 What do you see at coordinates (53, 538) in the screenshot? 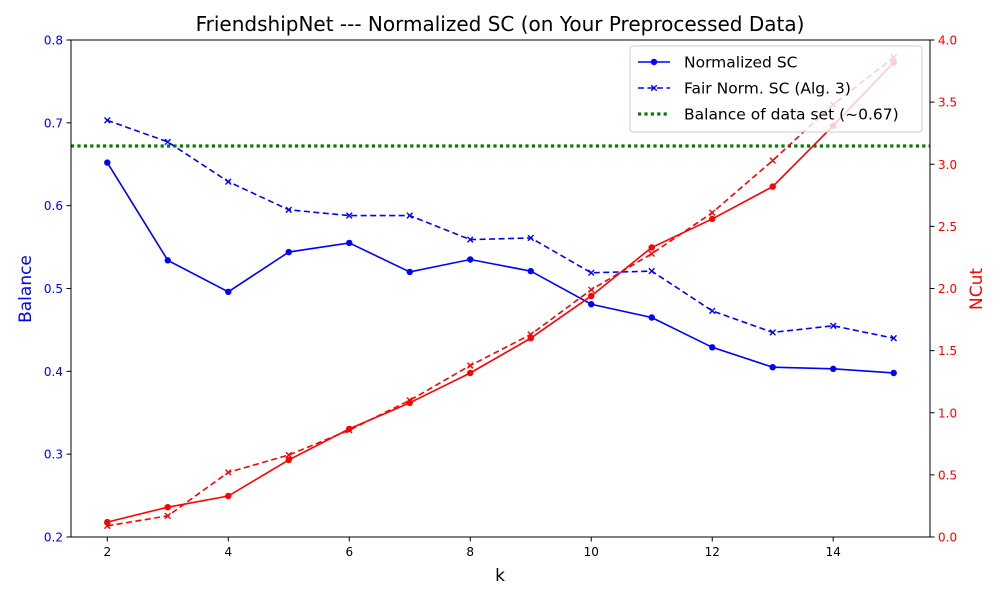
I see `y-left-tick-label: 0.2` at bounding box center [53, 538].